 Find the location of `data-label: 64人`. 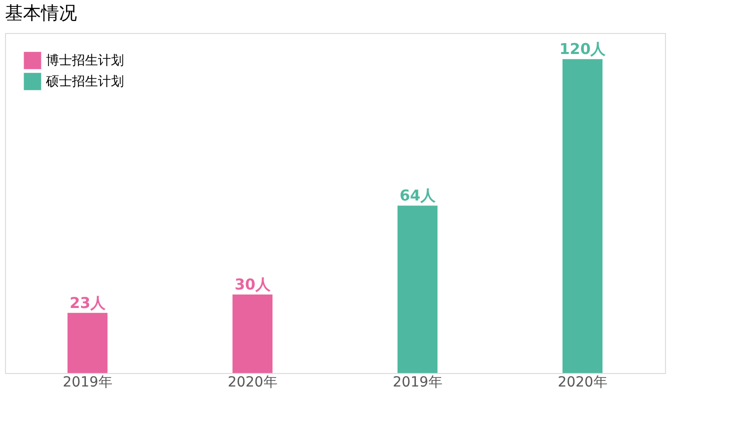

data-label: 64人 is located at coordinates (418, 195).